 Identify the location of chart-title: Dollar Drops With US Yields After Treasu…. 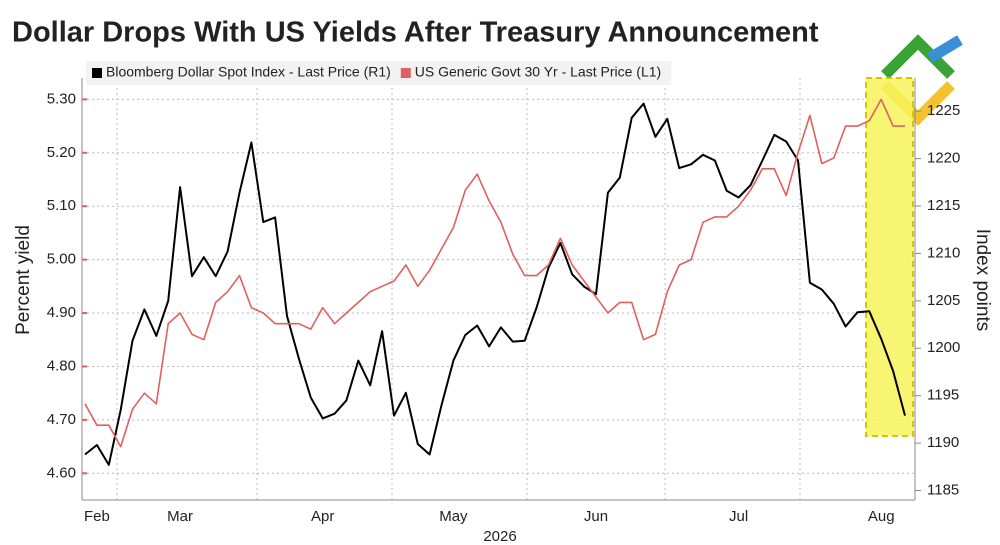
(415, 33).